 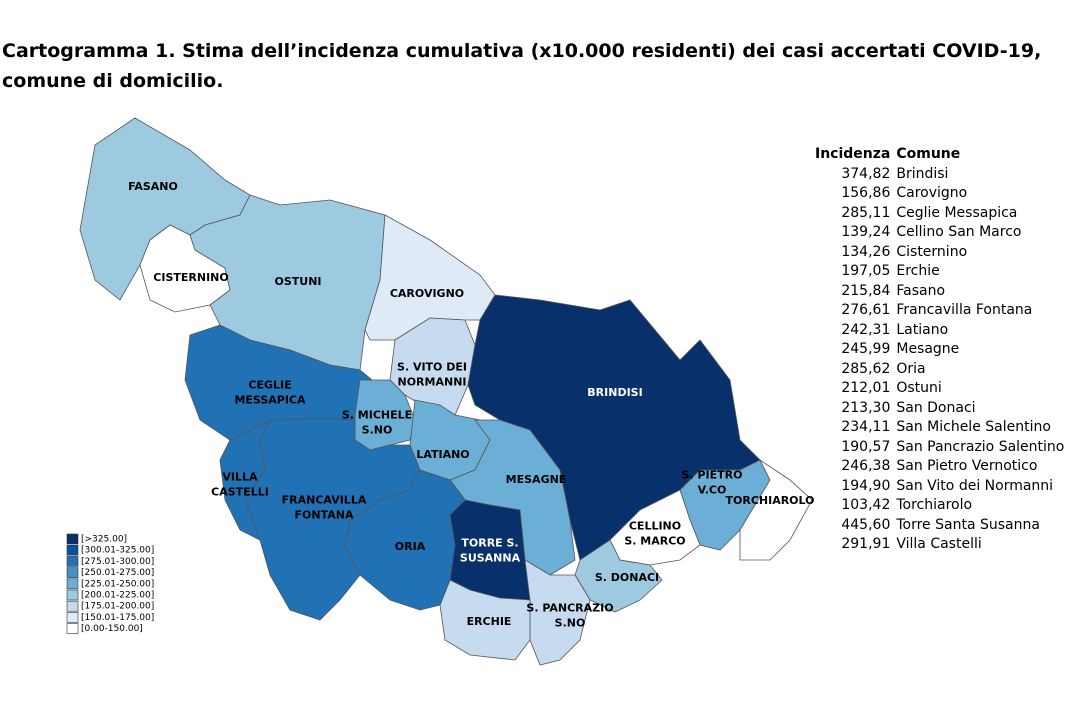 I want to click on table-row: 445,60 Torre Santa Susanna, so click(x=939, y=526).